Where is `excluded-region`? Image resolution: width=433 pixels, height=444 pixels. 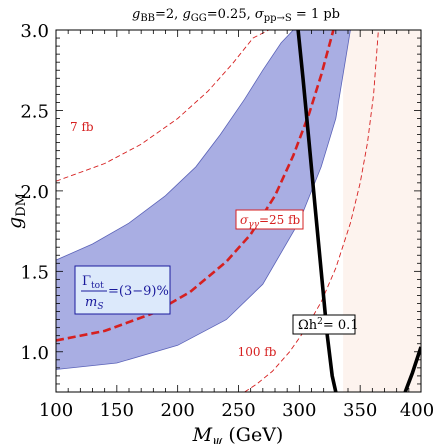 excluded-region is located at coordinates (382, 211).